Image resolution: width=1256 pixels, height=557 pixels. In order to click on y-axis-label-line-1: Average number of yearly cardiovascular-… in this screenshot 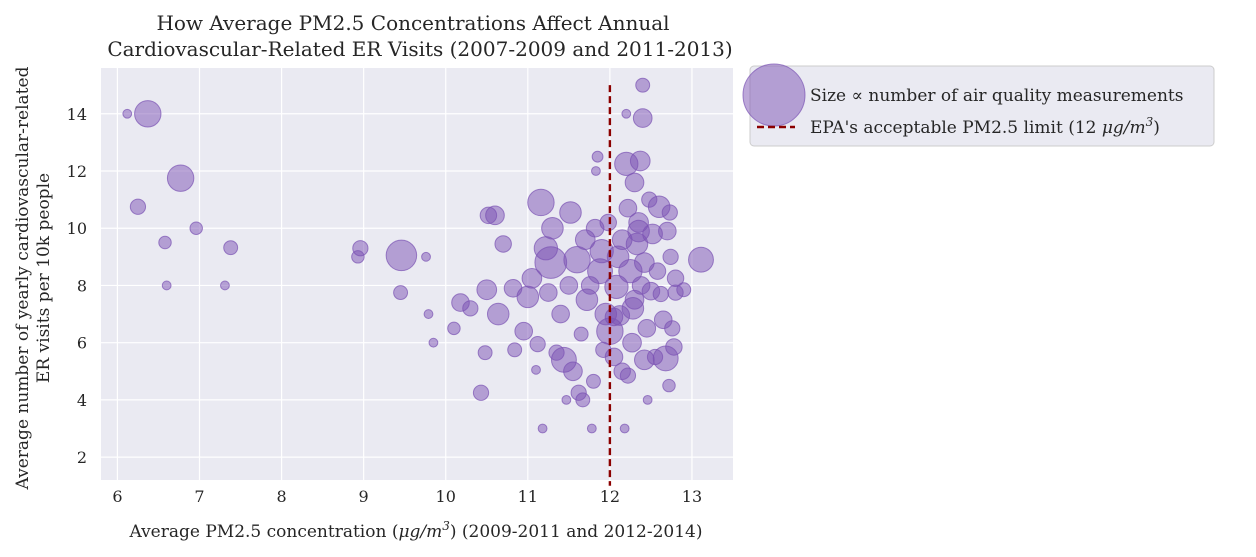, I will do `click(23, 278)`.